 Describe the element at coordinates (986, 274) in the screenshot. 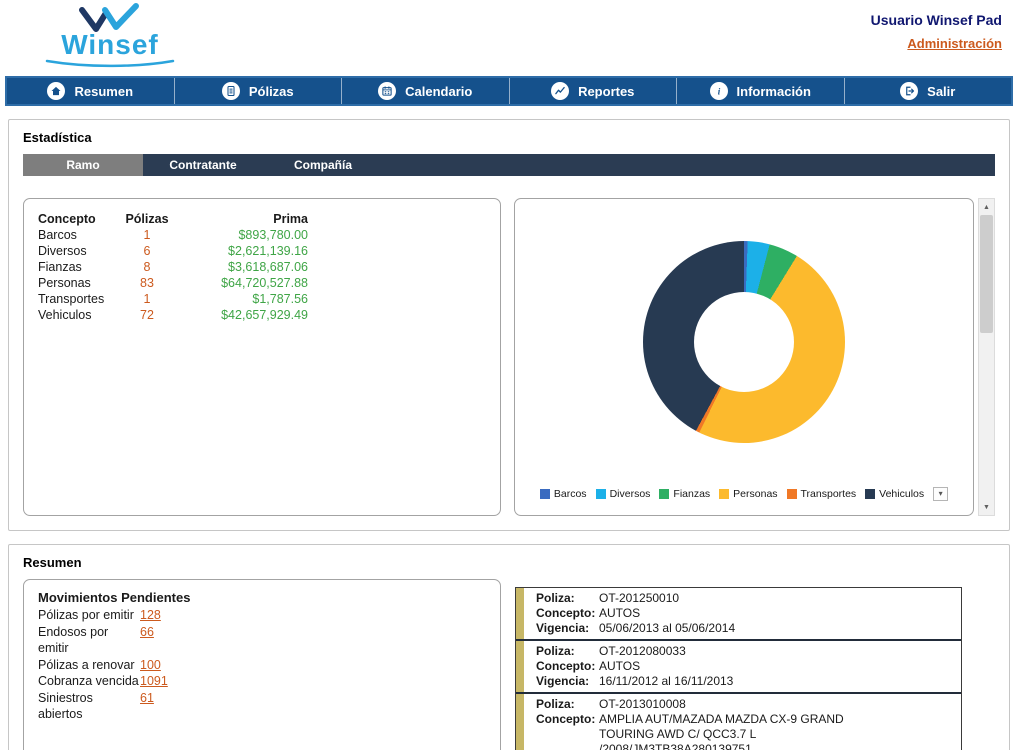

I see `scrollbar-thumb` at that location.